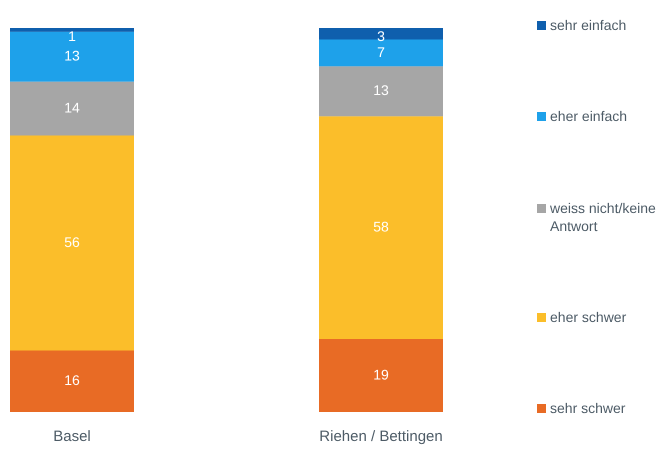 This screenshot has height=474, width=665. I want to click on data-label: 14, so click(72, 108).